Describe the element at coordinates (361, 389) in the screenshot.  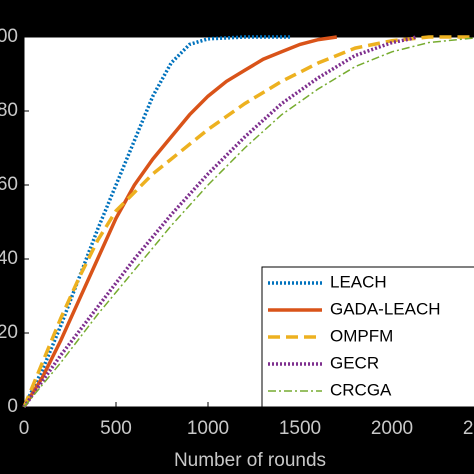
I see `legend-label: CRCGA` at that location.